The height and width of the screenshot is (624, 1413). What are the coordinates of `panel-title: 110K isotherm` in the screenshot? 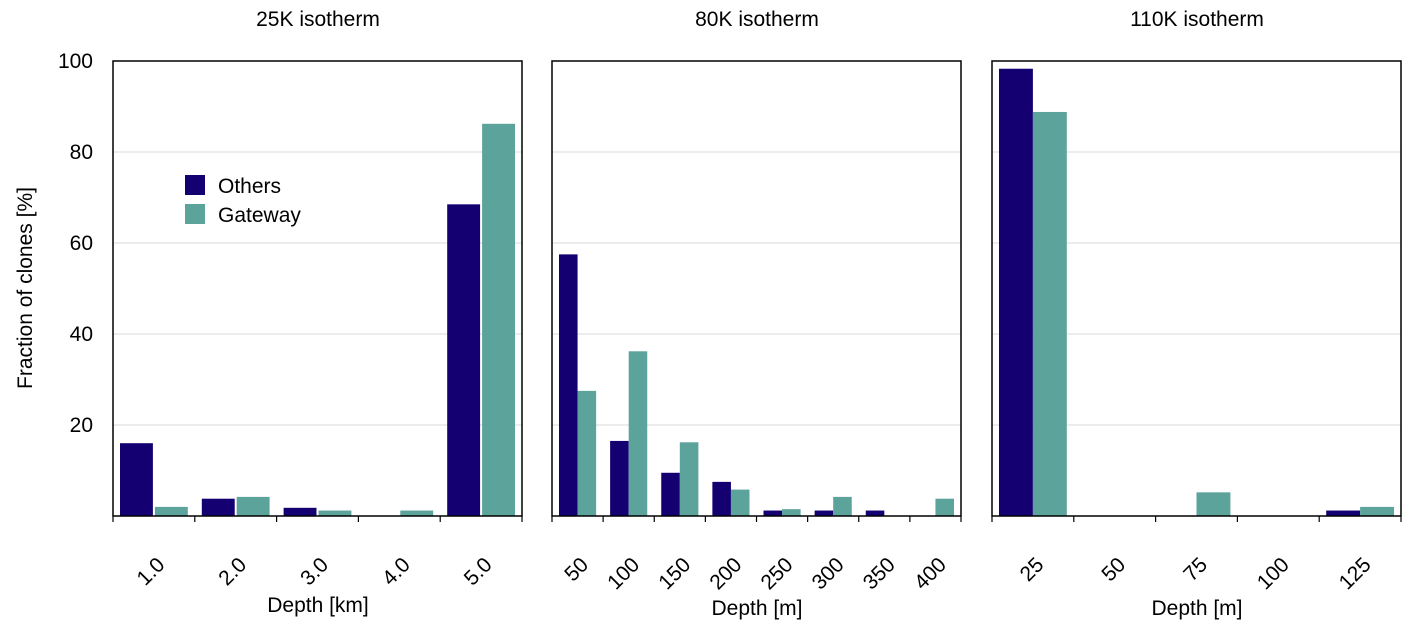 It's located at (1197, 19).